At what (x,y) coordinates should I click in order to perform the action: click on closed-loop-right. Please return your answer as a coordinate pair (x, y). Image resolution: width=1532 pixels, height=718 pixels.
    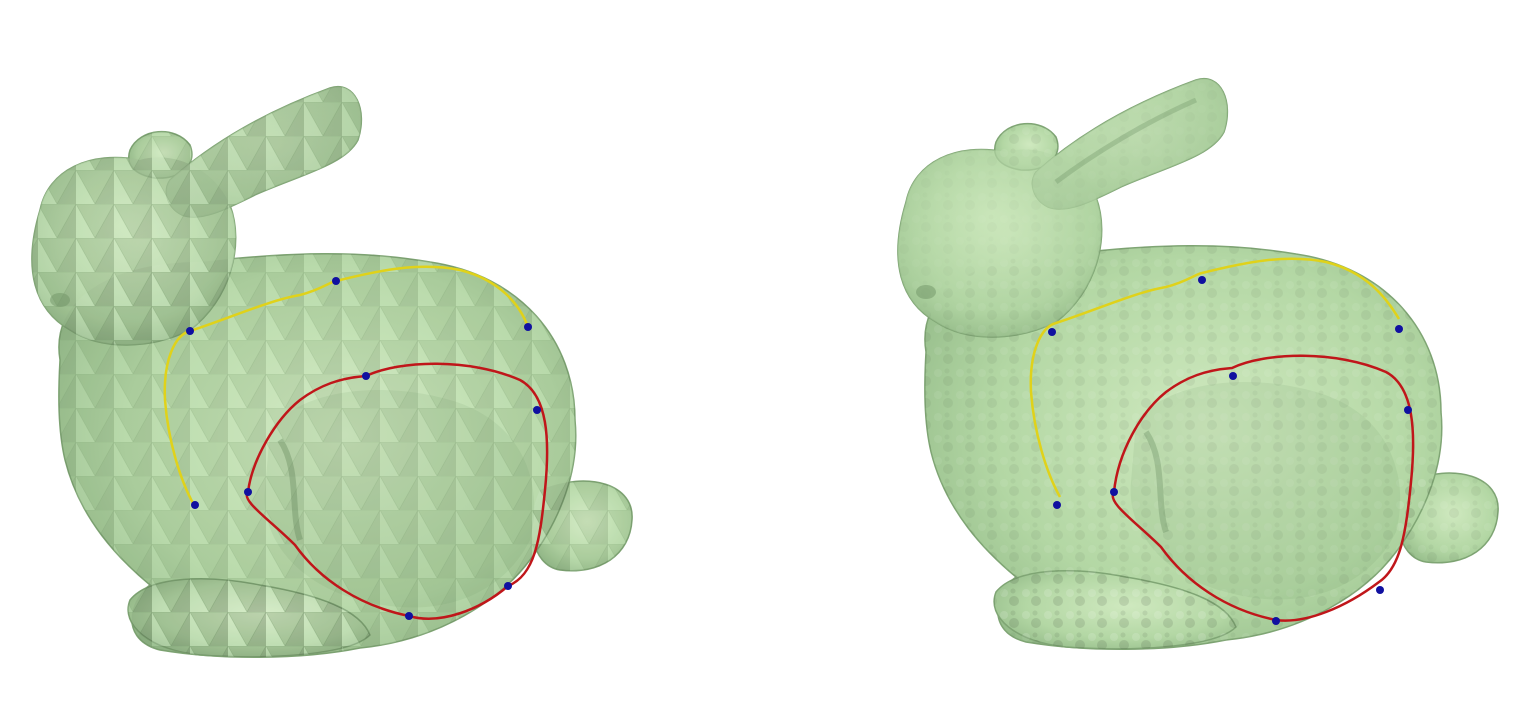
    Looking at the image, I should click on (1263, 488).